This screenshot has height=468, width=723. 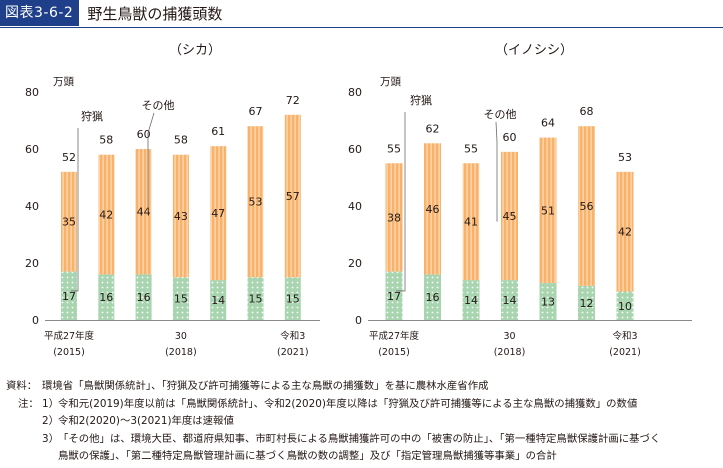 I want to click on chart1-label-total-4: 61, so click(x=218, y=131).